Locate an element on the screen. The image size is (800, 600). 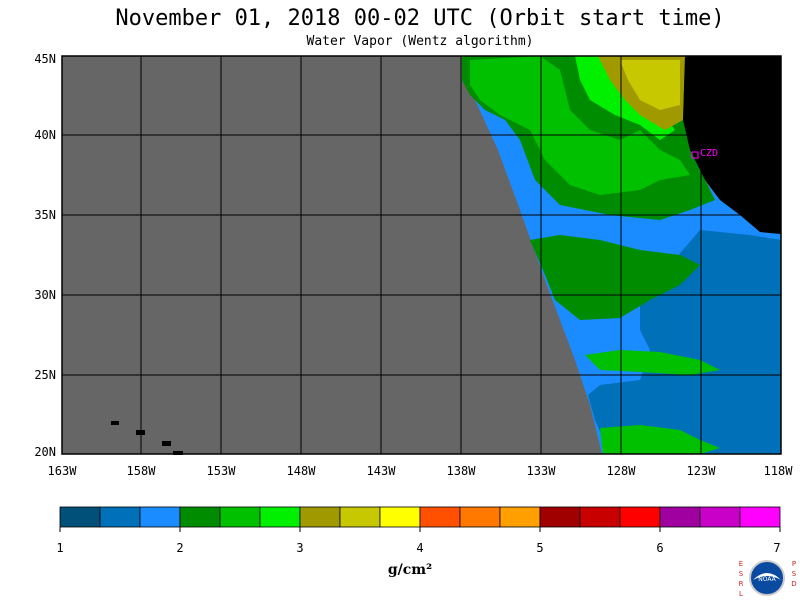
colorbar-tick-label: 6 is located at coordinates (659, 548).